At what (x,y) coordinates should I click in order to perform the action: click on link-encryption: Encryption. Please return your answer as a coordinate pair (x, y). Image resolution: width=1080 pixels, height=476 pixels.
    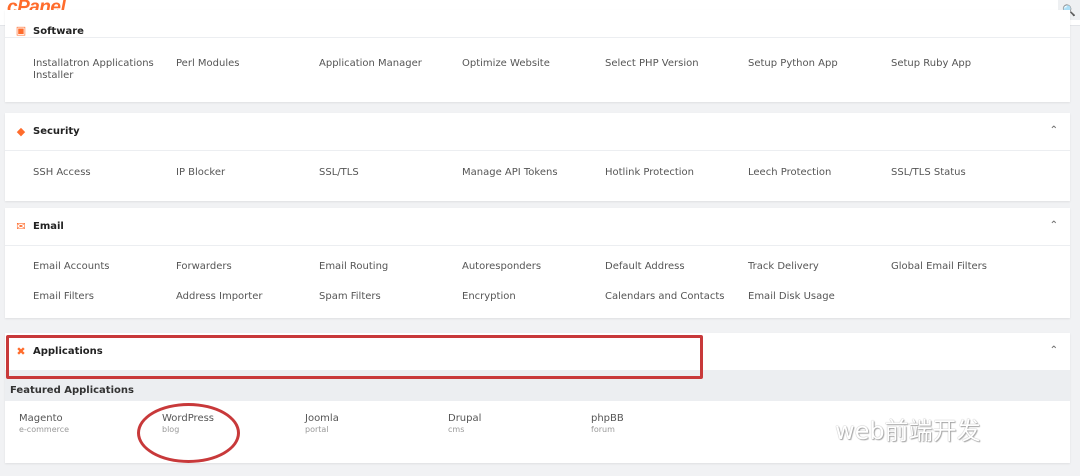
    Looking at the image, I should click on (489, 296).